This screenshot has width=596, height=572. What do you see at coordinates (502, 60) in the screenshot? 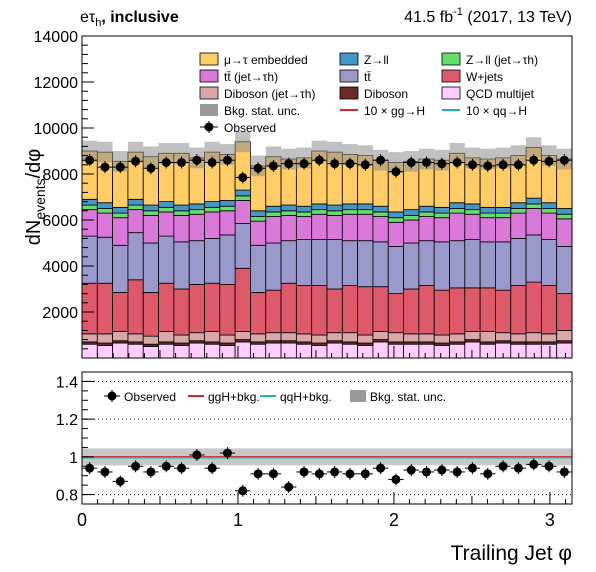
I see `legend-label: Z→ll (jet→τh)` at bounding box center [502, 60].